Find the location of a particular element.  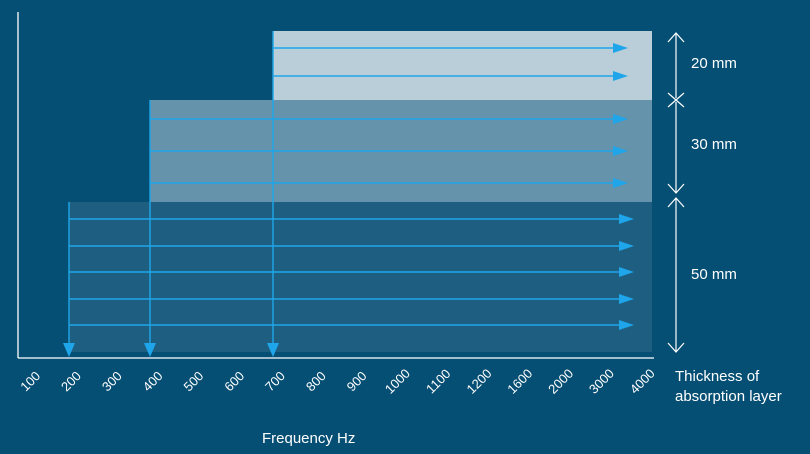

thickness-label-50mm: 50 mm is located at coordinates (714, 274).